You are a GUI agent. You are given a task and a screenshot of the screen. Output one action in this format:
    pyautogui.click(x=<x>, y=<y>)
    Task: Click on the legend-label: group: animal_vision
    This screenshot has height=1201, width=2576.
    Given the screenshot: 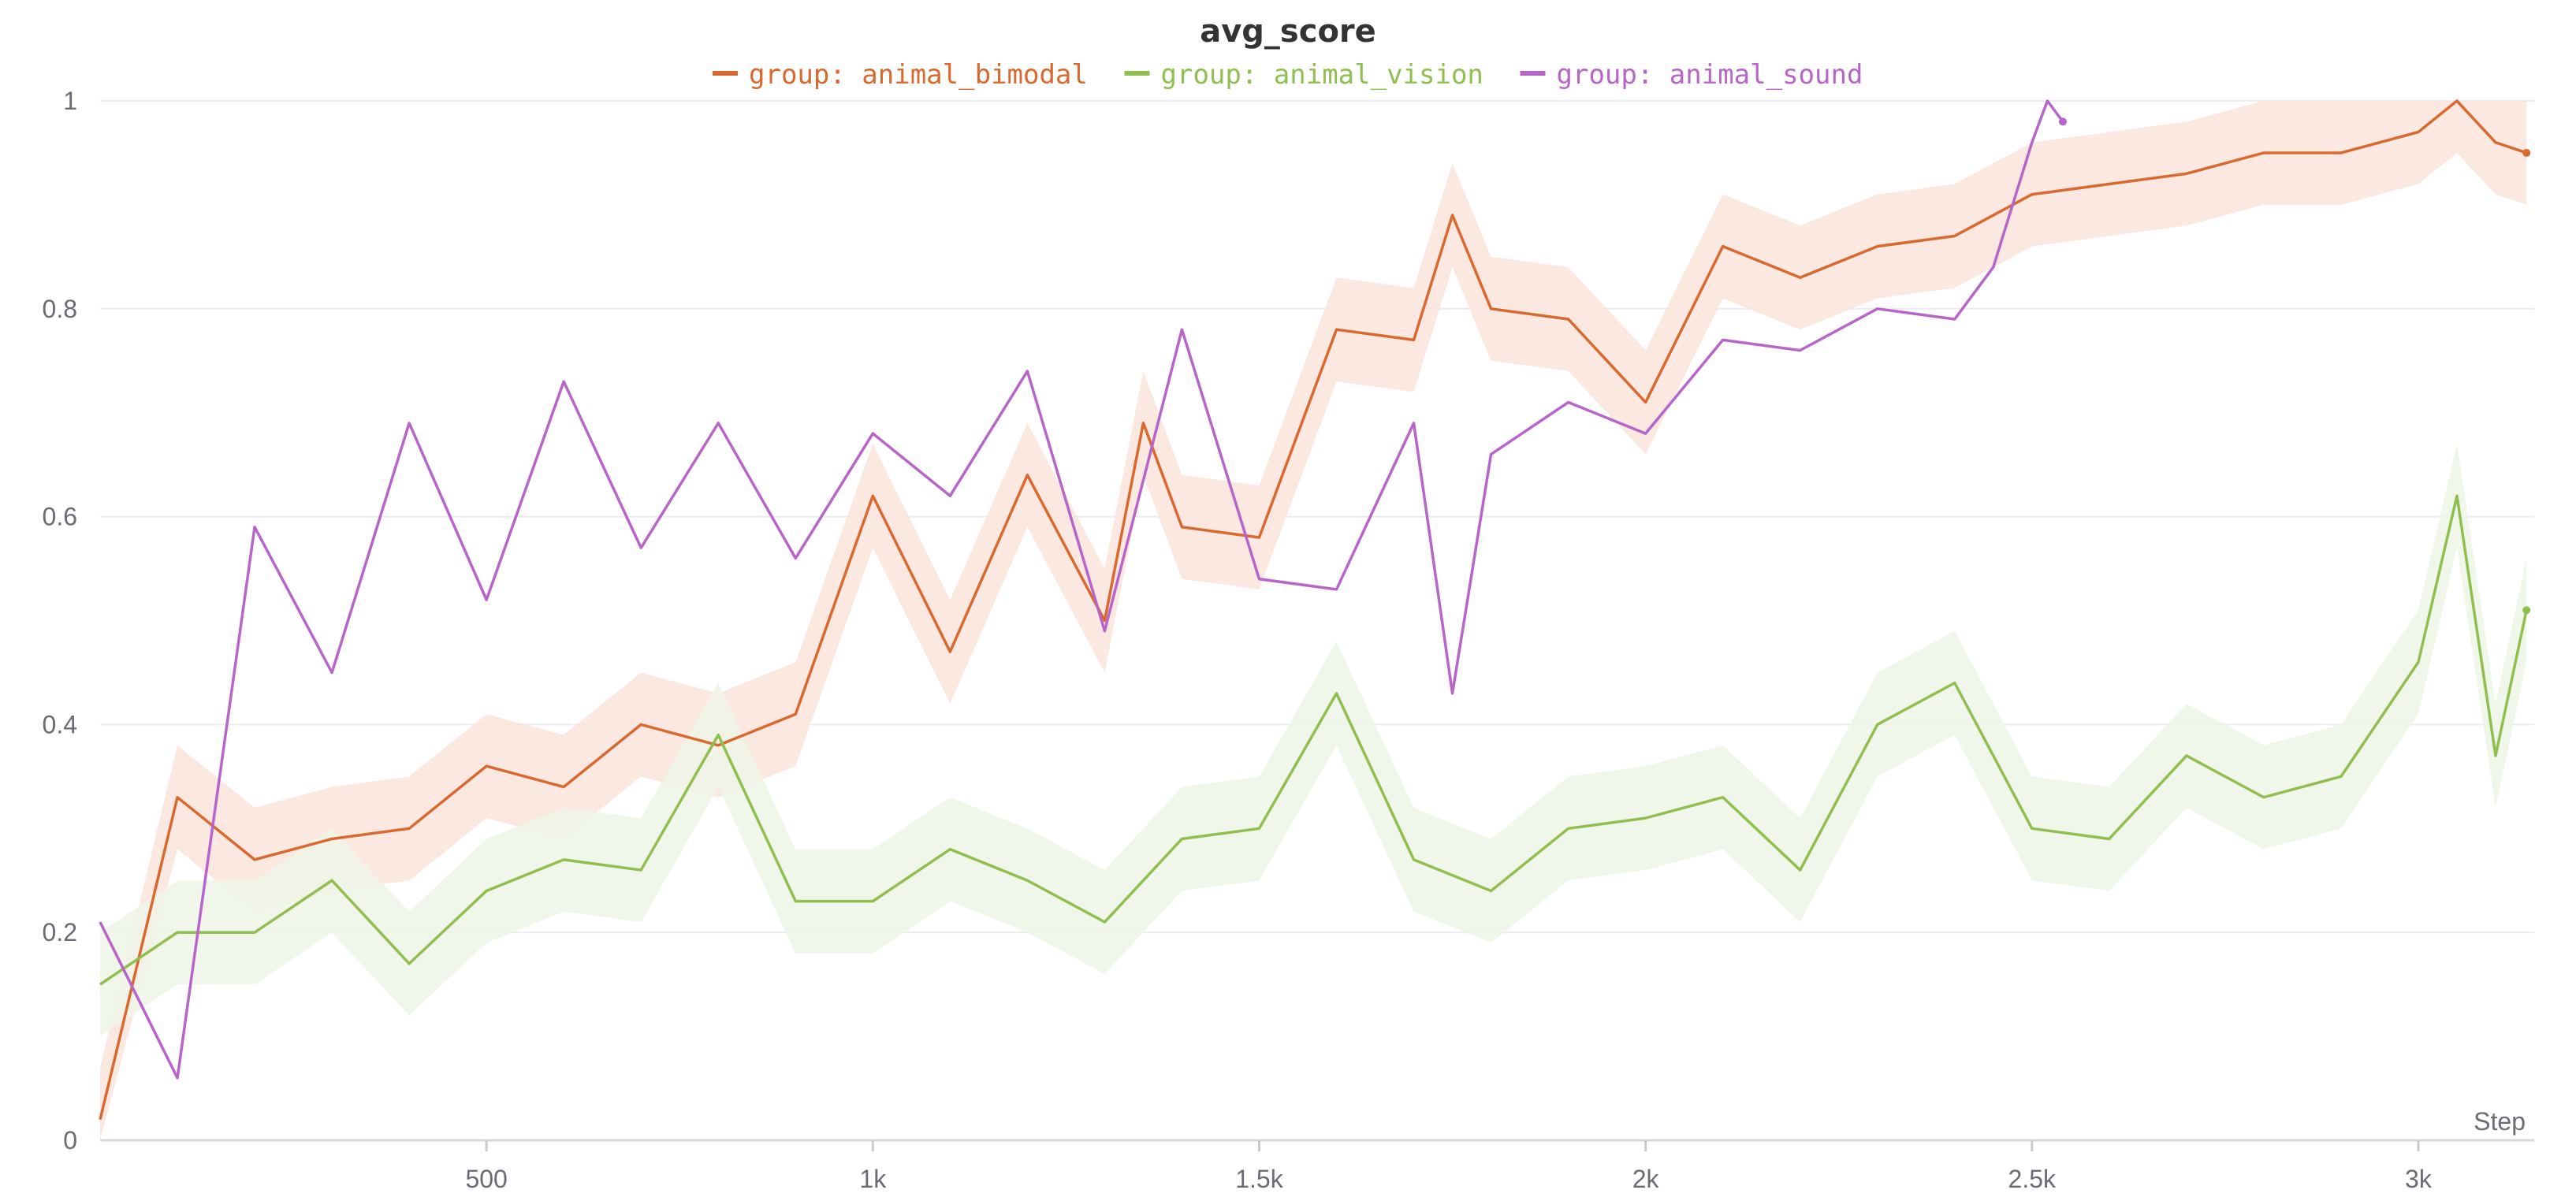 What is the action you would take?
    pyautogui.click(x=1322, y=75)
    